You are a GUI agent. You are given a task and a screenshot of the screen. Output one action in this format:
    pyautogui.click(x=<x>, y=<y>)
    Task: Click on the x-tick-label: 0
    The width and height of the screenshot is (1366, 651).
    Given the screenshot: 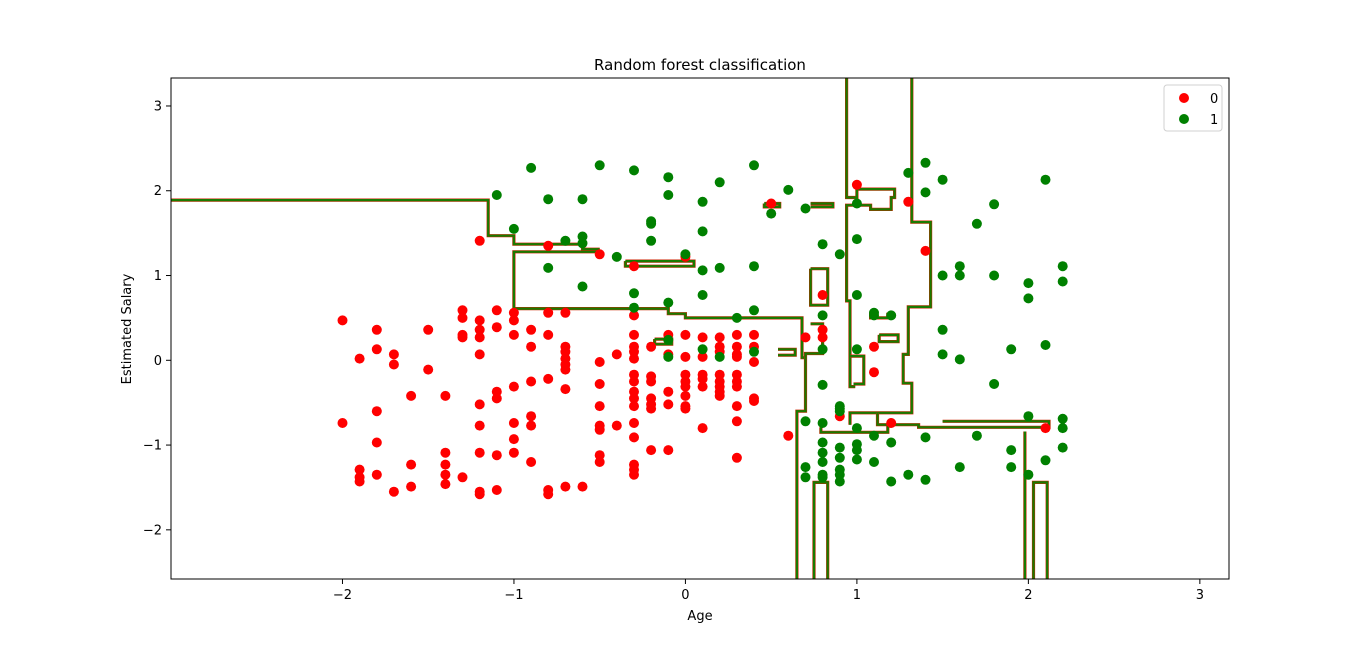 What is the action you would take?
    pyautogui.click(x=685, y=595)
    